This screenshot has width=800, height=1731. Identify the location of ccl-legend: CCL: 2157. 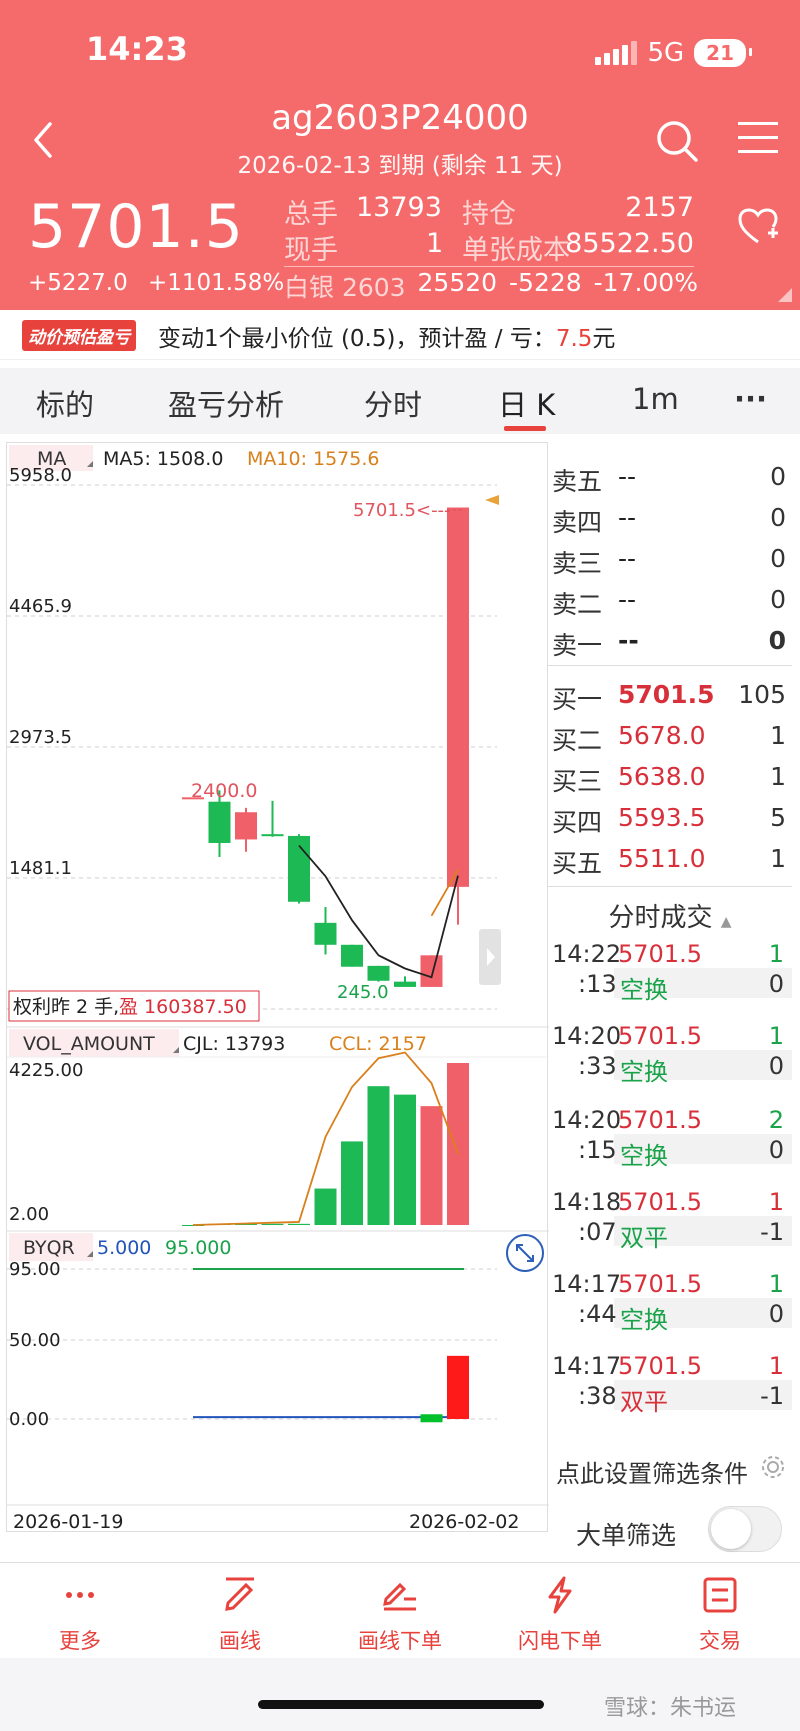
(378, 1044).